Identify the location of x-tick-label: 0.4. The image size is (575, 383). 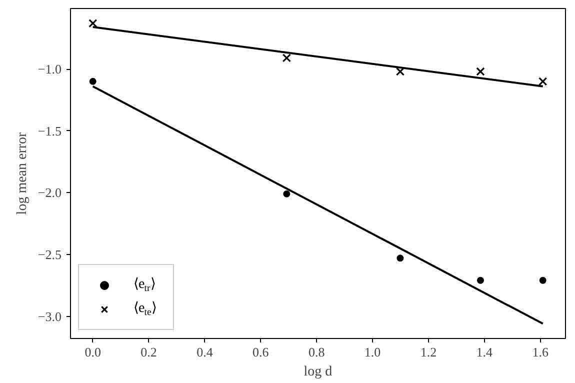
(205, 352).